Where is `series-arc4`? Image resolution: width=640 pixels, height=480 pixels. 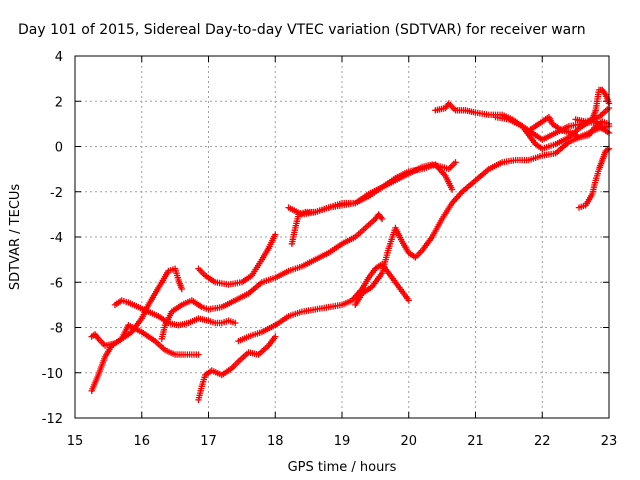 series-arc4 is located at coordinates (272, 276).